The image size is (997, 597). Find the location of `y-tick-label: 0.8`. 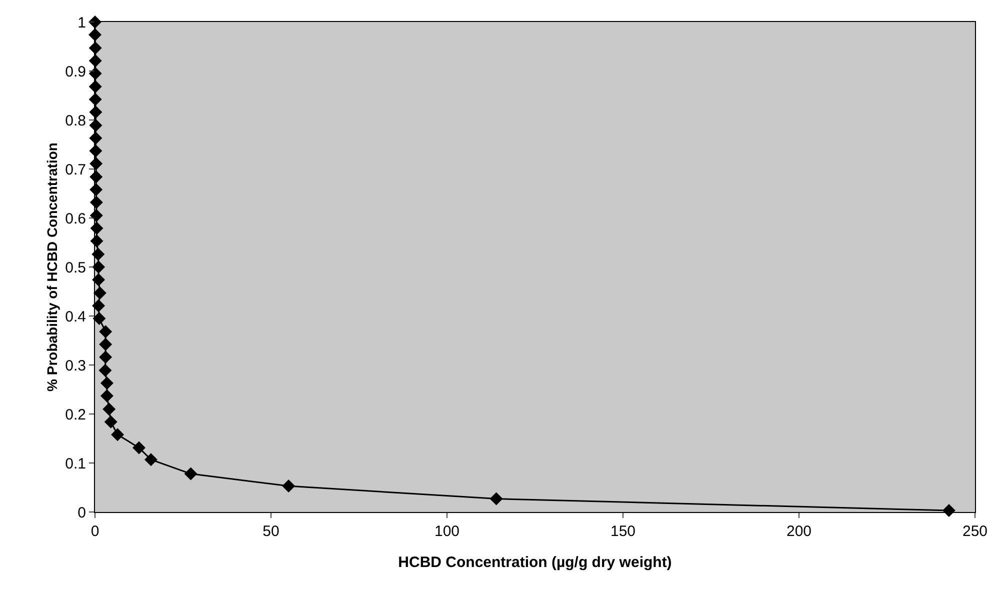

y-tick-label: 0.8 is located at coordinates (75, 121).